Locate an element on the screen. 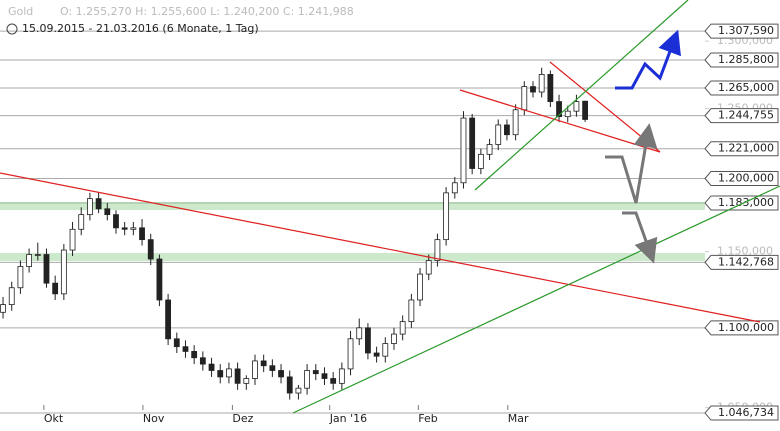  x-tick-label: Okt is located at coordinates (54, 418).